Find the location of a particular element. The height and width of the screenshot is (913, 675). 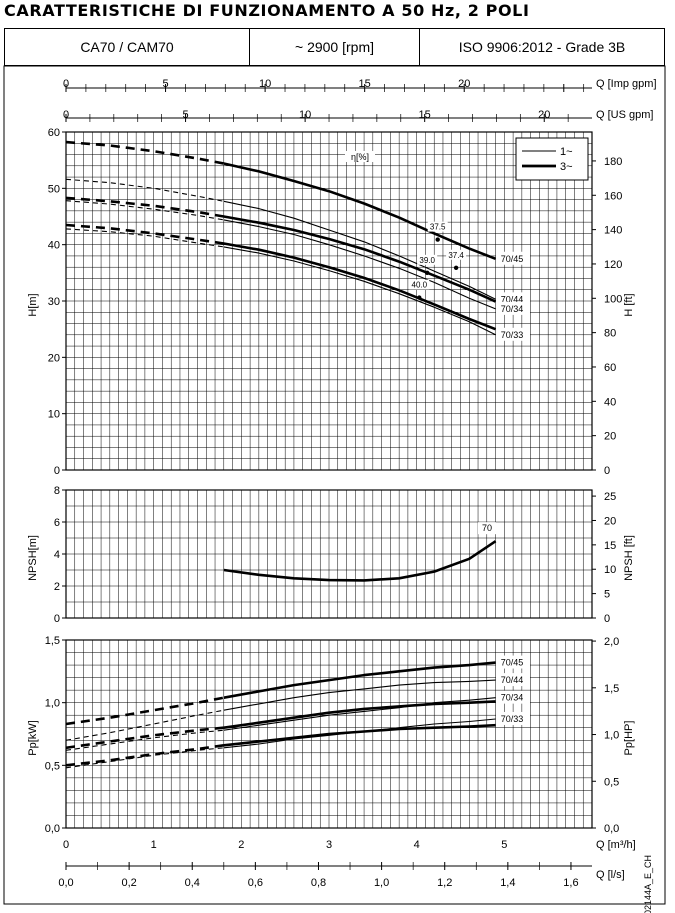

y-right-tick-label: 140 is located at coordinates (613, 231).